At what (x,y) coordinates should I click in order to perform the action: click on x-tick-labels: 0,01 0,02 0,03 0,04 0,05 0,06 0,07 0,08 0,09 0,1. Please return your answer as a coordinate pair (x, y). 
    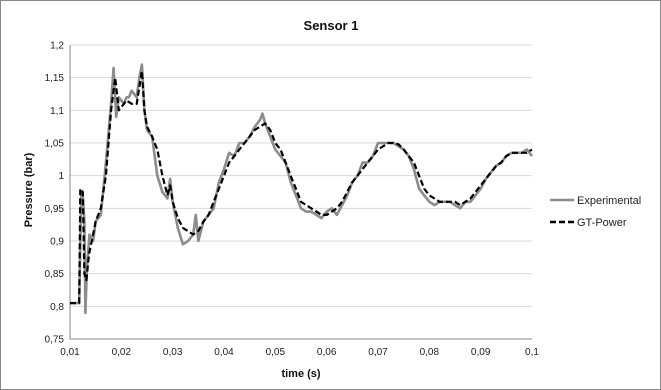
    Looking at the image, I should click on (299, 352).